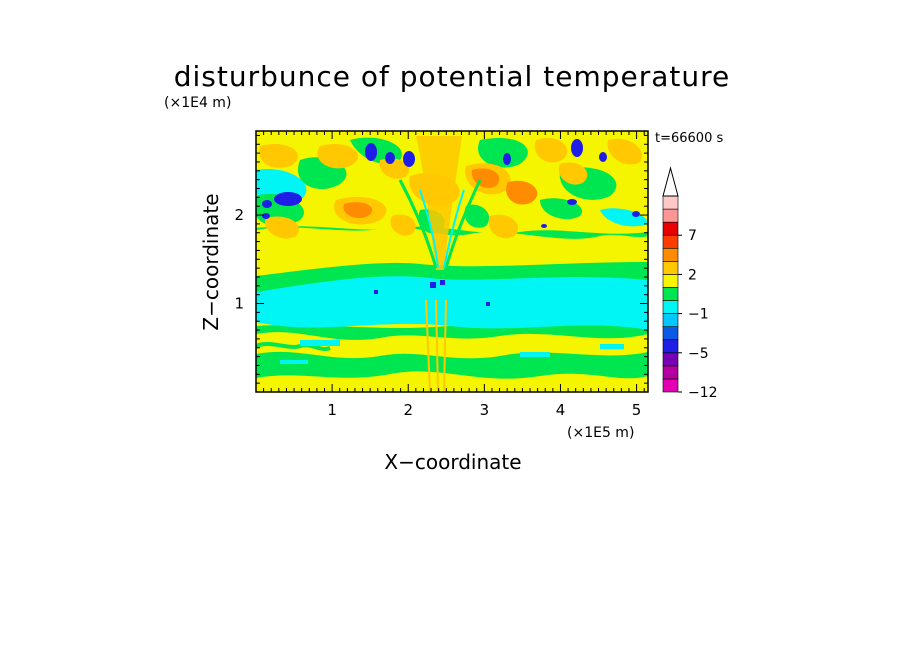  Describe the element at coordinates (637, 410) in the screenshot. I see `x-tick-label: 5` at that location.